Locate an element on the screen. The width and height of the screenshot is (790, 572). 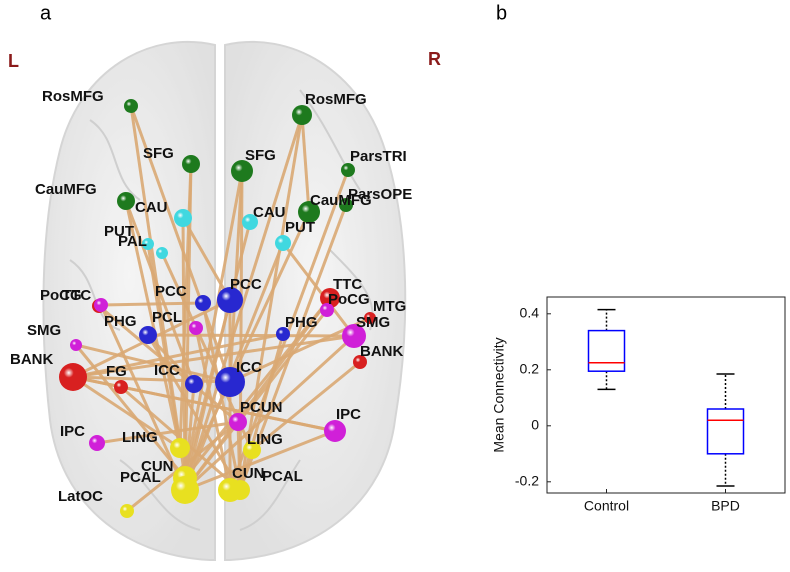
node-label: CAU is located at coordinates (151, 207).